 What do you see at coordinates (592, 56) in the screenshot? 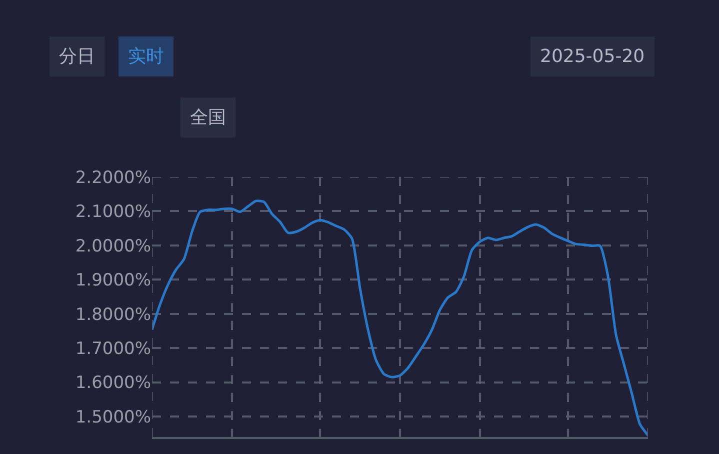
I see `text: 2025-05-20` at bounding box center [592, 56].